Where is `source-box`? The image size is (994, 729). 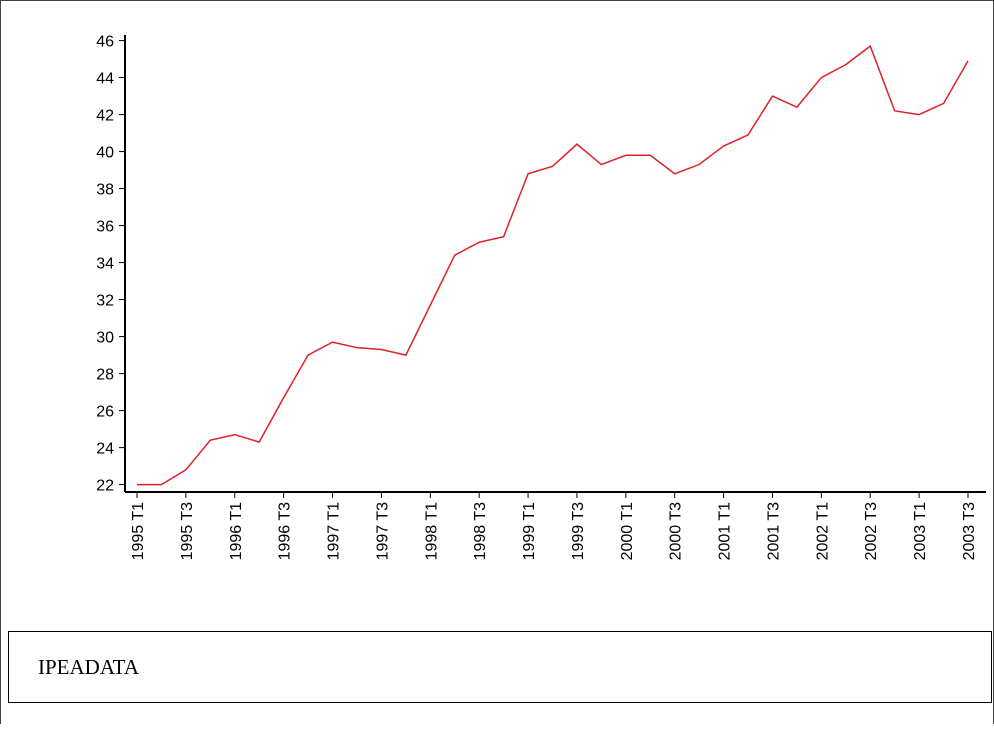
source-box is located at coordinates (500, 667).